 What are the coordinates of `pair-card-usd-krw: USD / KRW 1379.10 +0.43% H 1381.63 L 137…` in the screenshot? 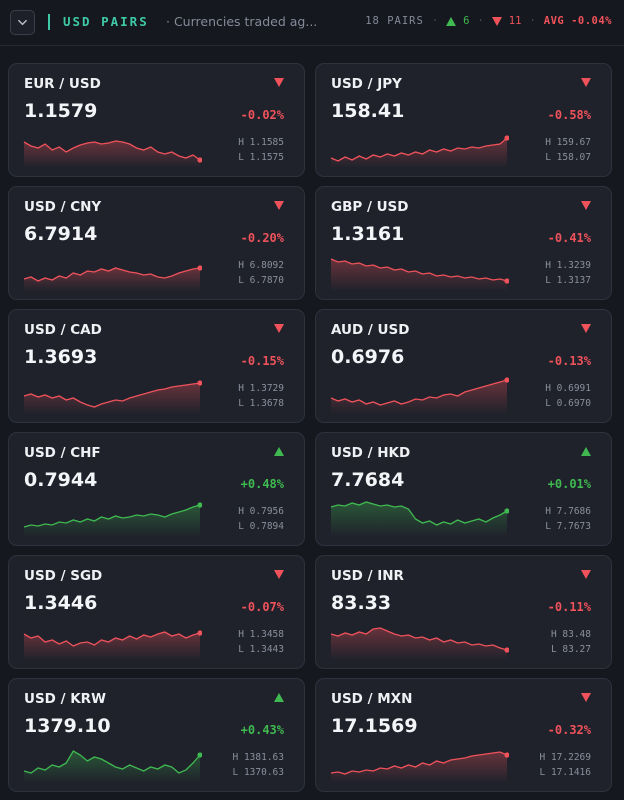 It's located at (156, 735).